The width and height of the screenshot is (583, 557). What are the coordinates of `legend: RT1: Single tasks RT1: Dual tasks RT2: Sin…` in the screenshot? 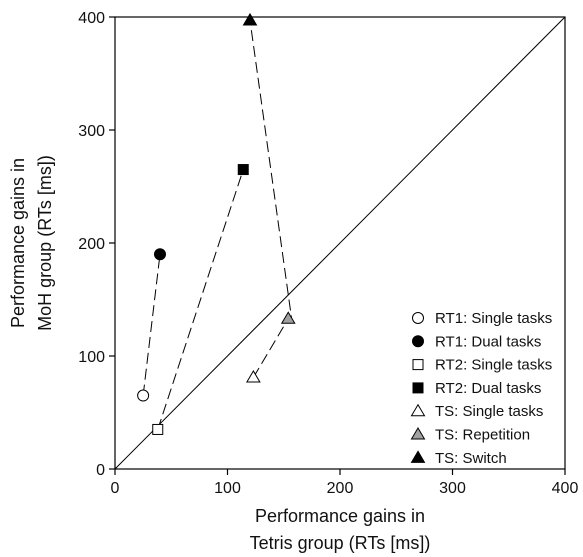 It's located at (481, 388).